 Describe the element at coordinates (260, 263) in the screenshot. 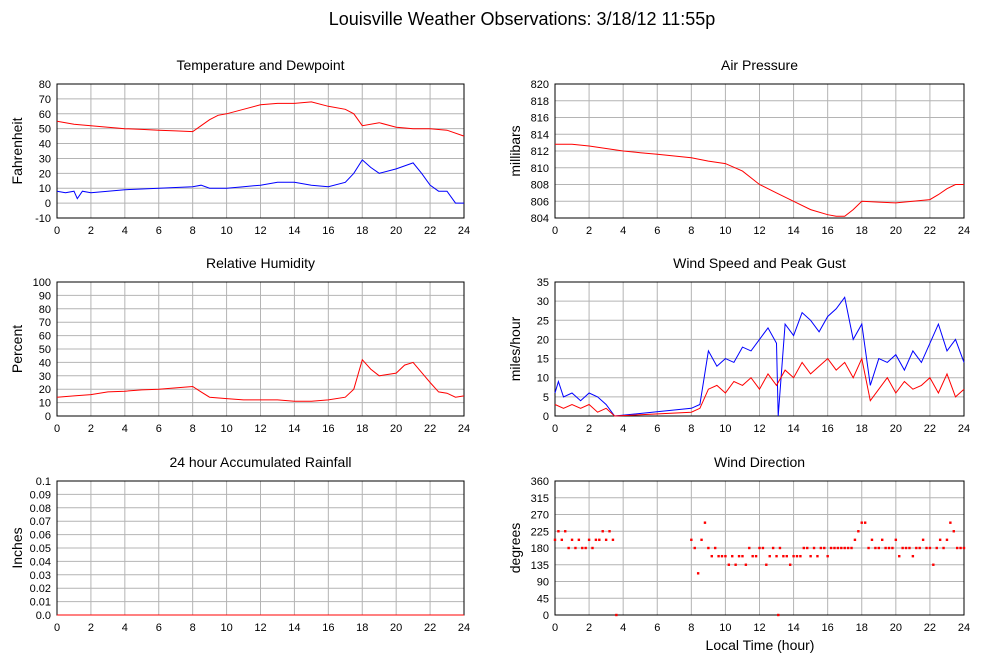

I see `chart-title: Relative Humidity` at that location.